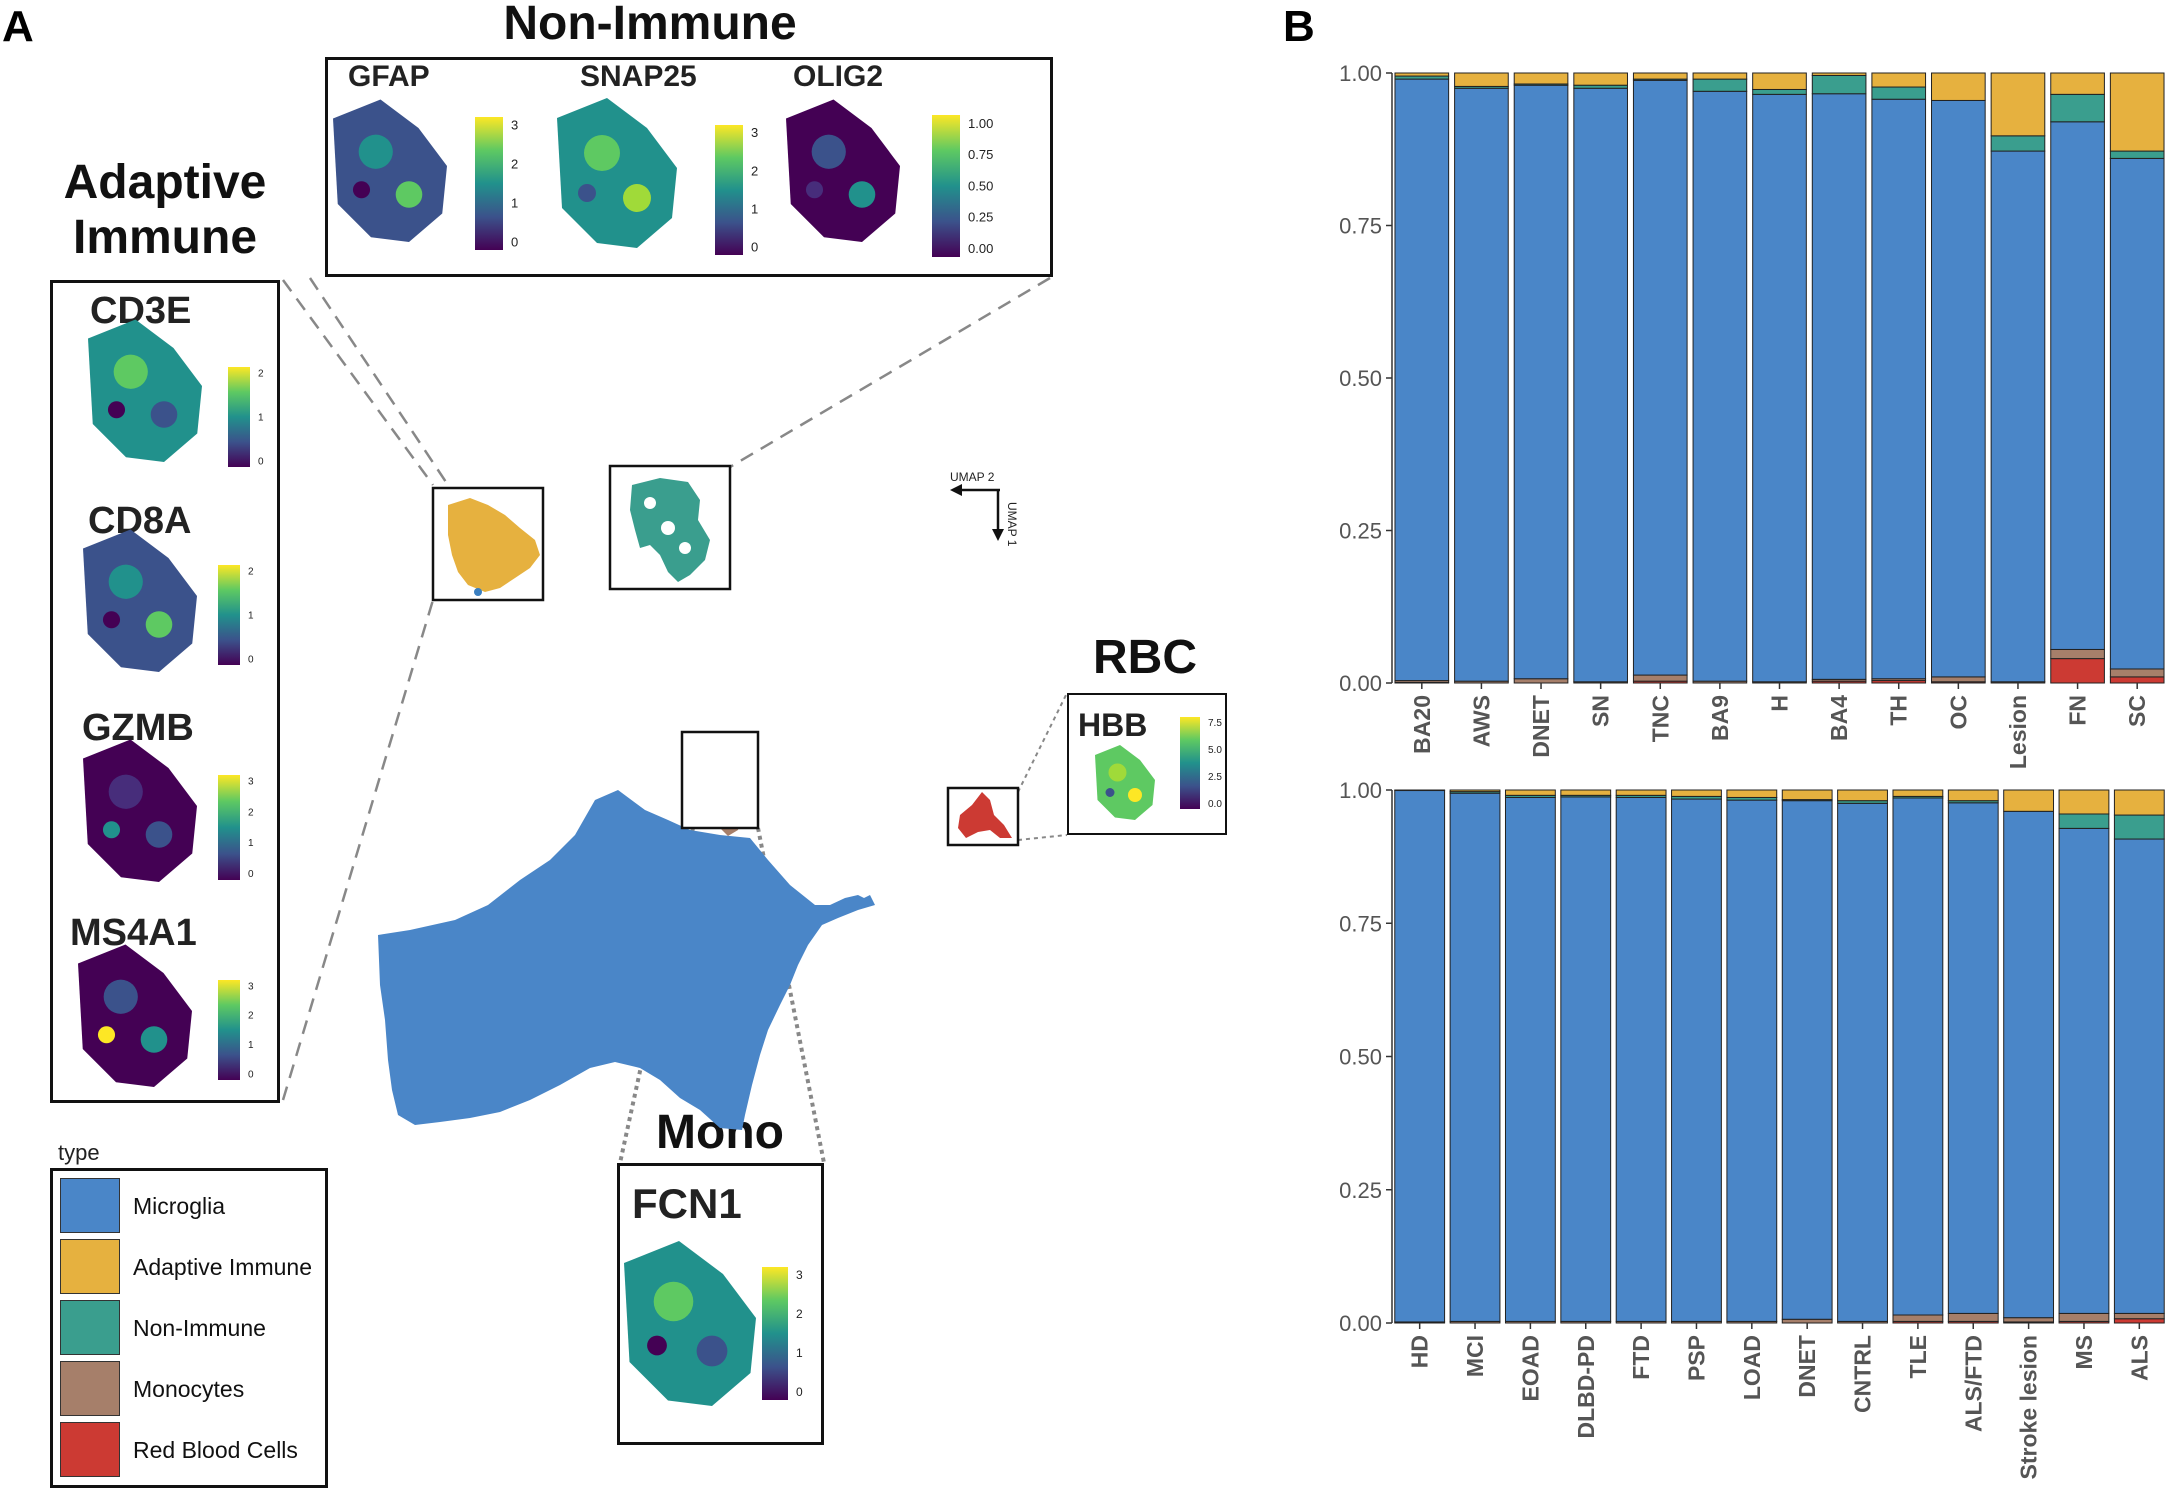 This screenshot has width=2167, height=1490. I want to click on gfap-colorbar: 3 2 1 0, so click(496, 183).